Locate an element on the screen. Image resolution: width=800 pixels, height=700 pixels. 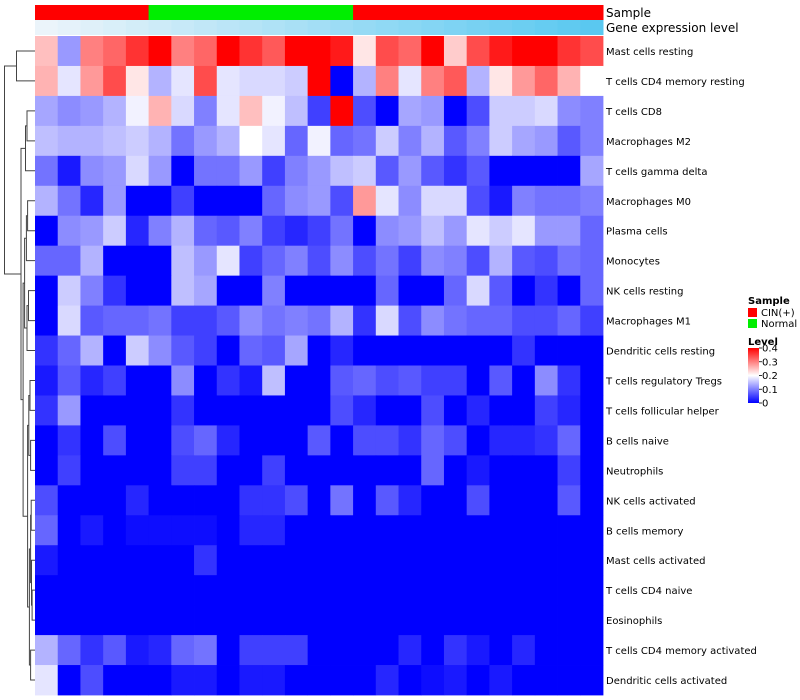
row-label: Dendritic cells activated is located at coordinates (666, 681).